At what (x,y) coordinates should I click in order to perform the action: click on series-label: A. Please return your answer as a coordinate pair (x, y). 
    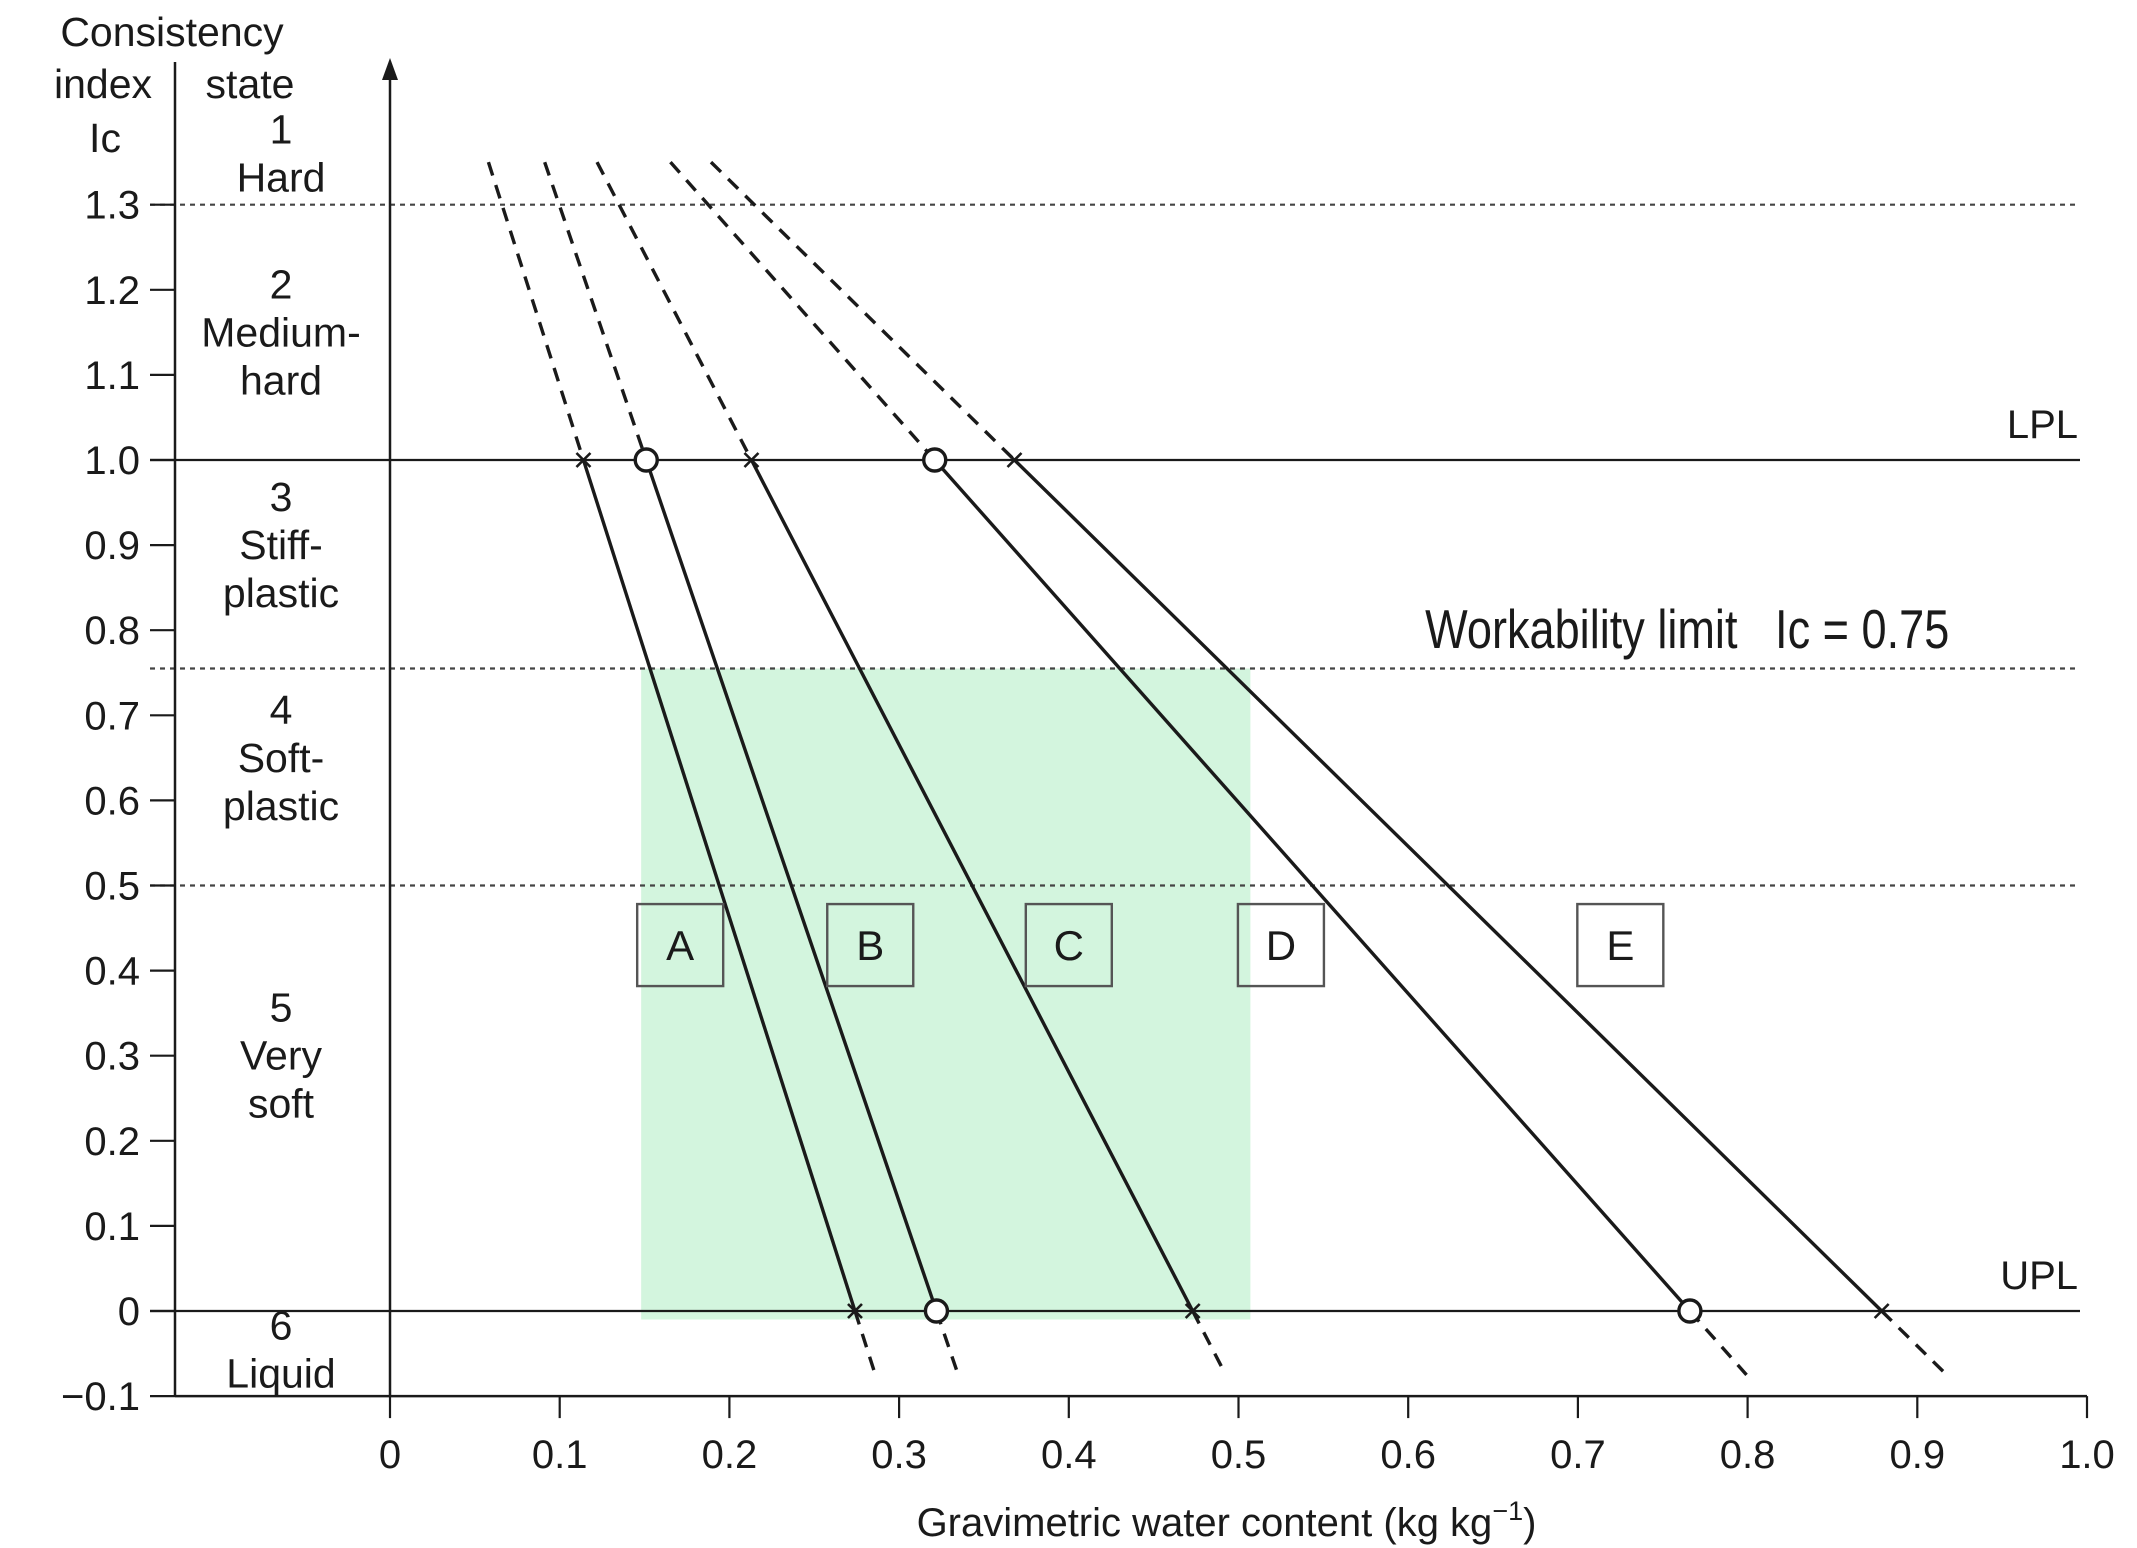
    Looking at the image, I should click on (680, 945).